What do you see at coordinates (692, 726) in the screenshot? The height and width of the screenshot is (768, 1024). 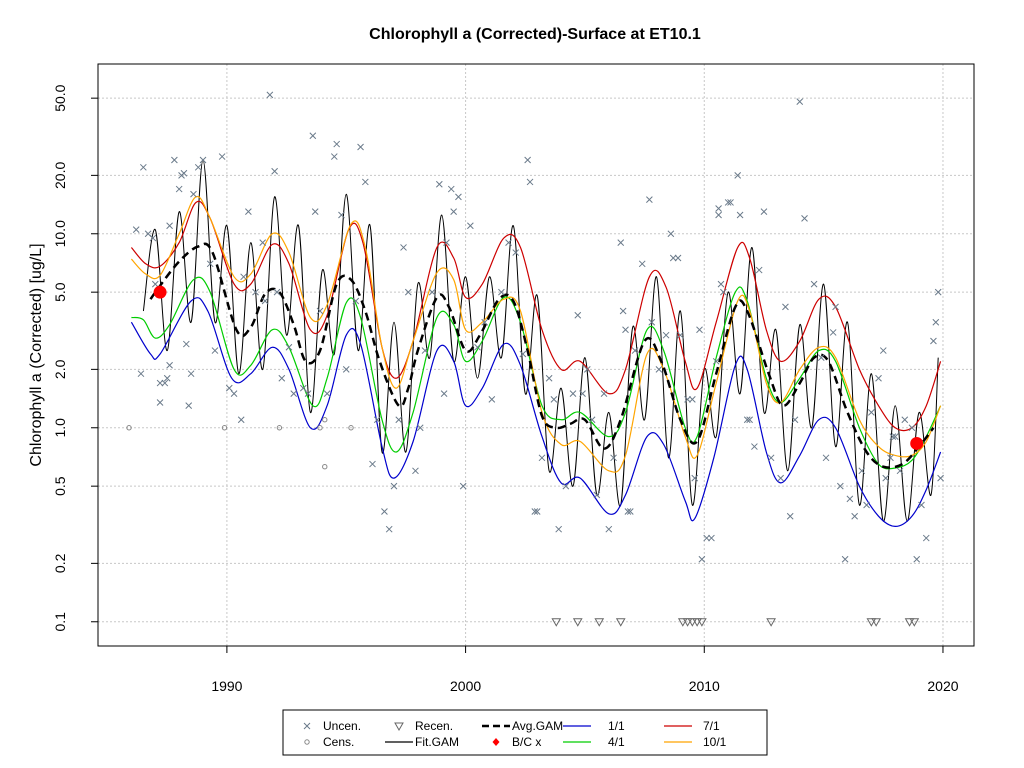 I see `legend-item-7-1: 7/1` at bounding box center [692, 726].